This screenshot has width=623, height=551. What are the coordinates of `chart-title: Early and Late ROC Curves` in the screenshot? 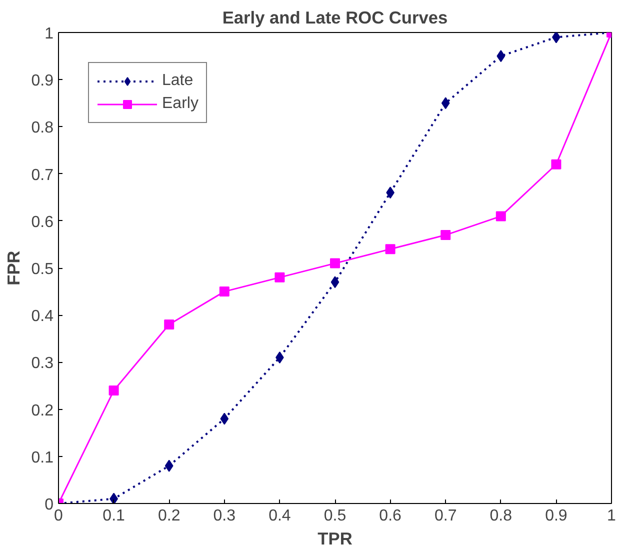 It's located at (335, 18).